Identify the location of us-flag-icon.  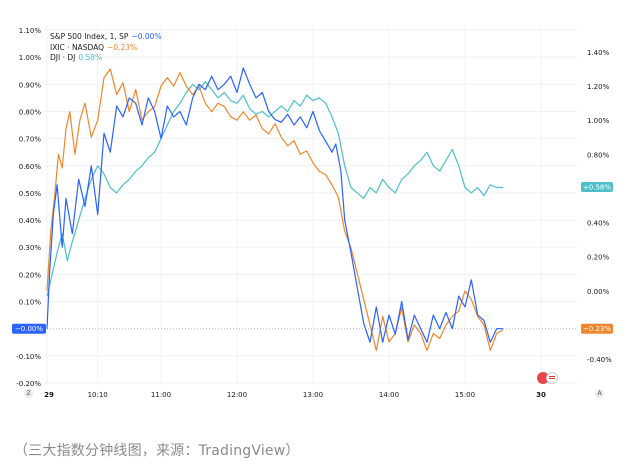
(552, 378).